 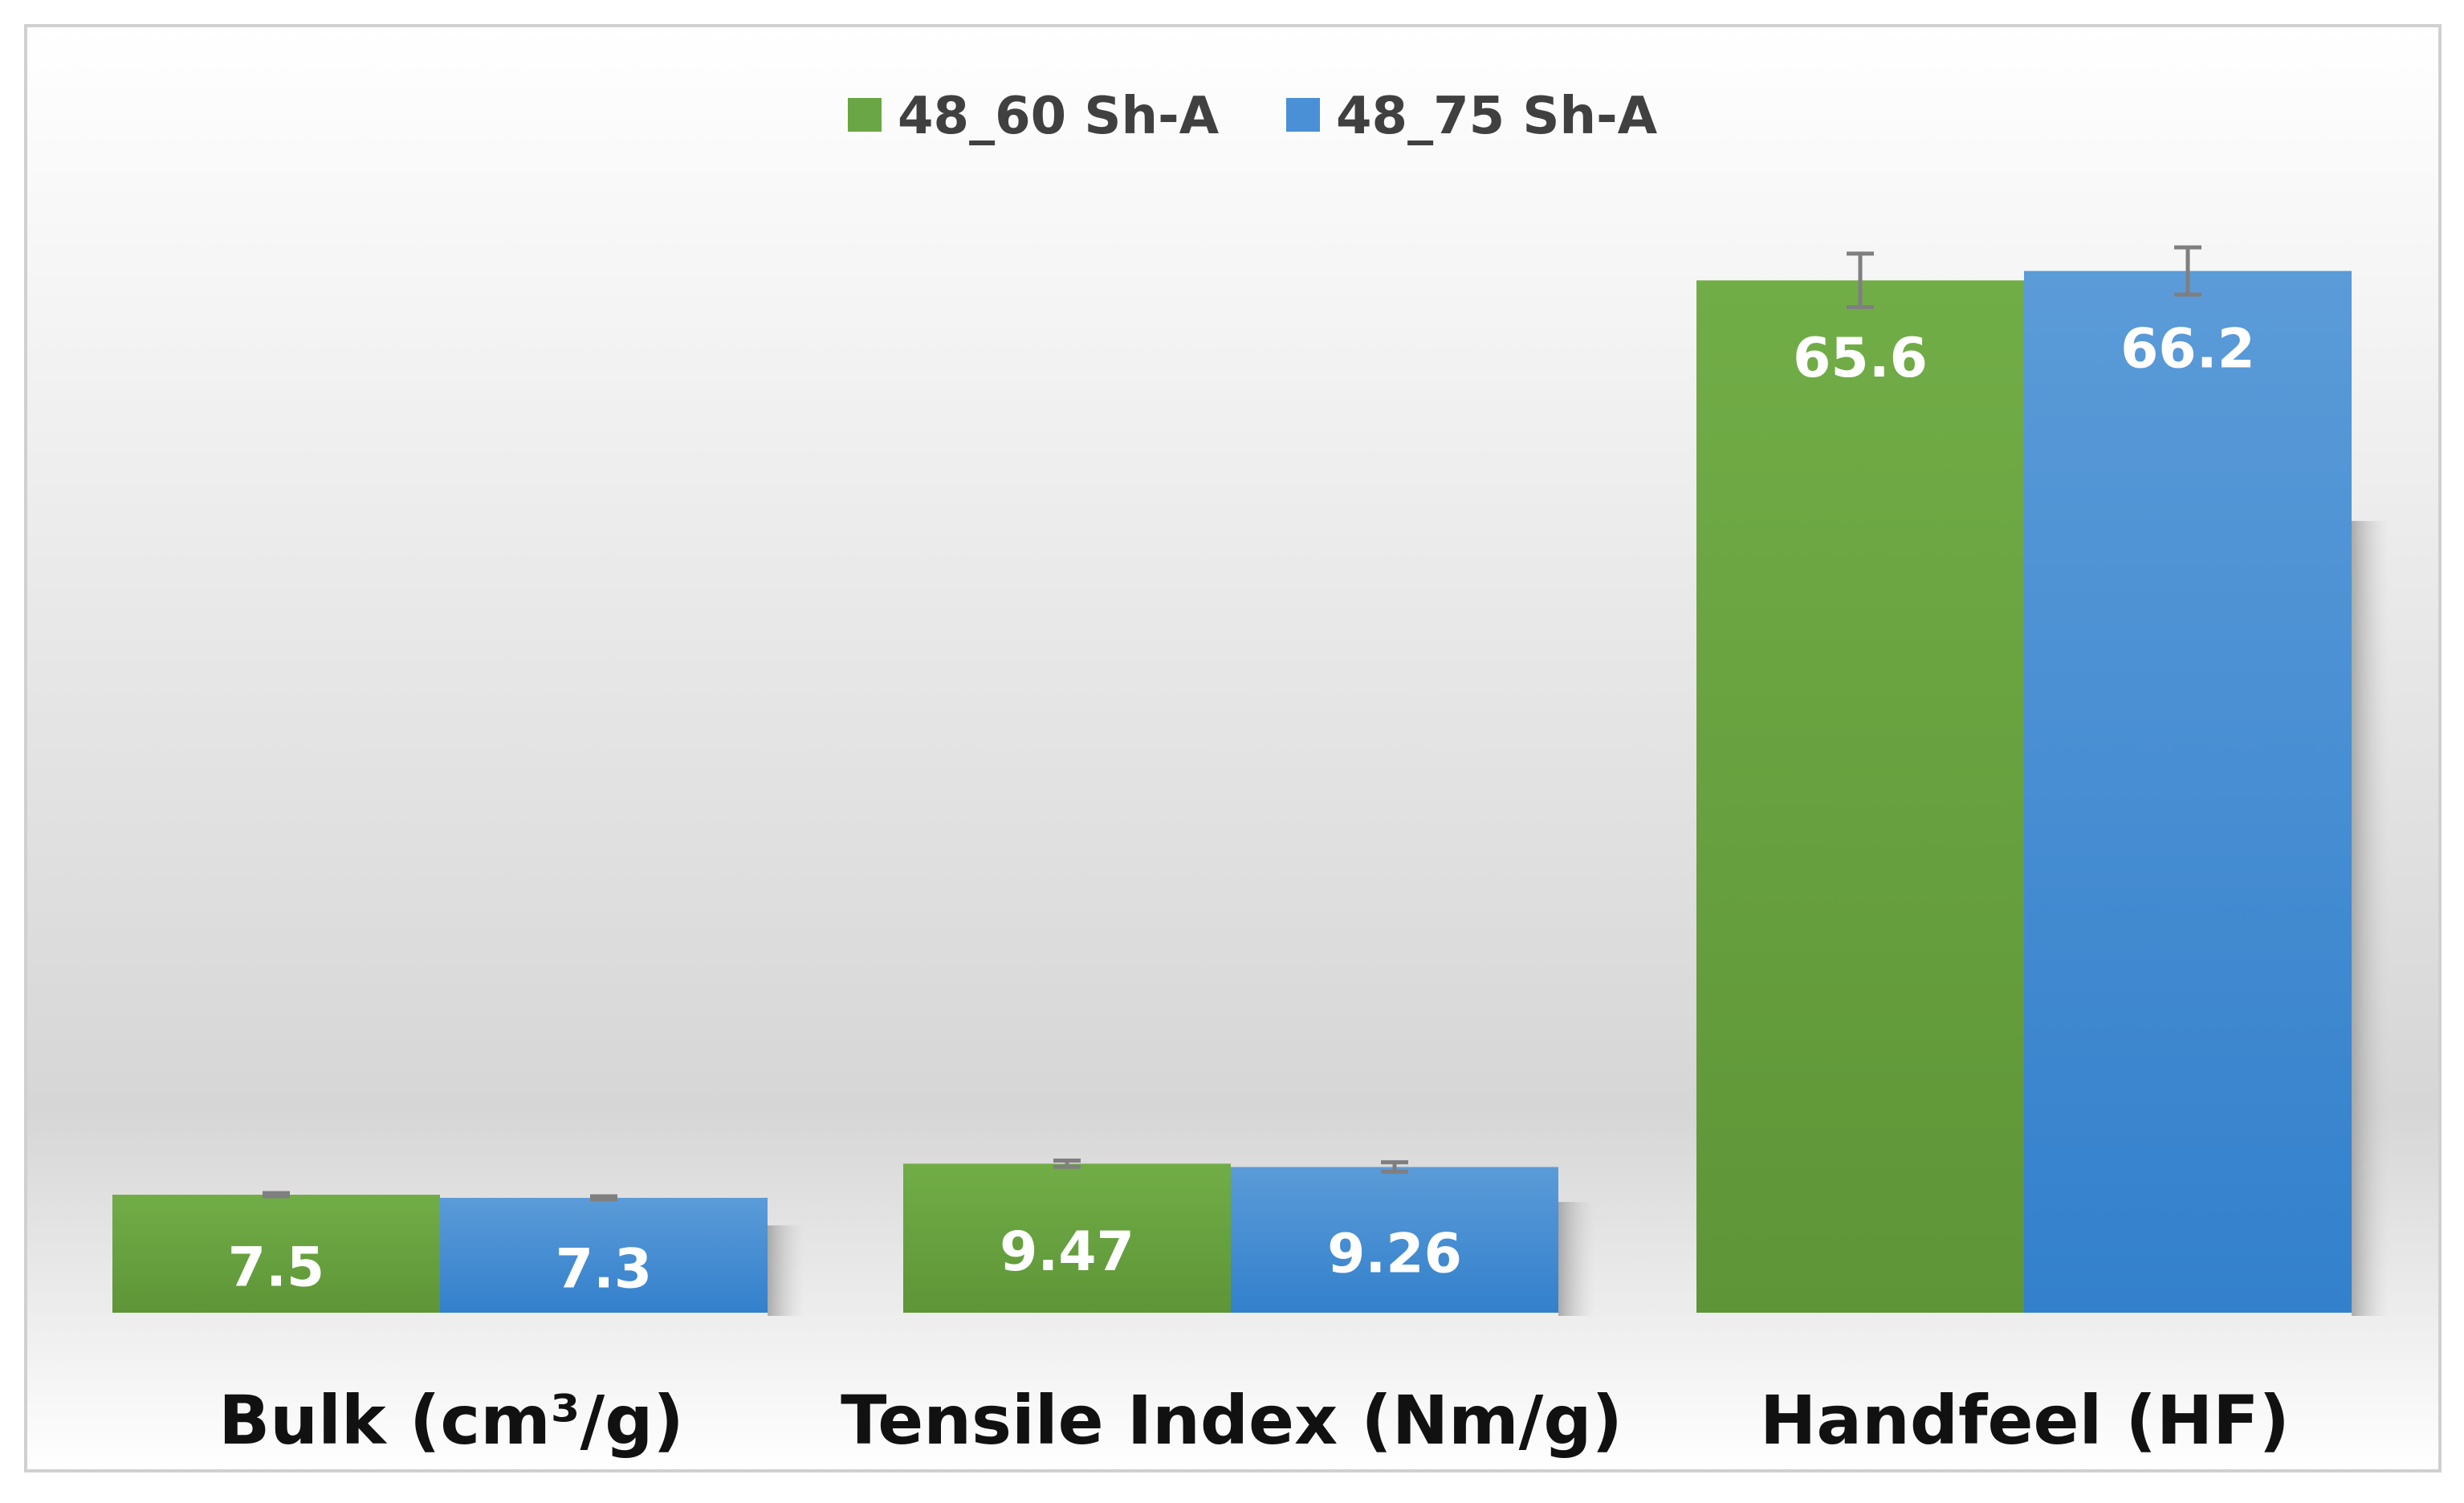 What do you see at coordinates (2187, 349) in the screenshot?
I see `value-label-handfeel-series-2: 66.2` at bounding box center [2187, 349].